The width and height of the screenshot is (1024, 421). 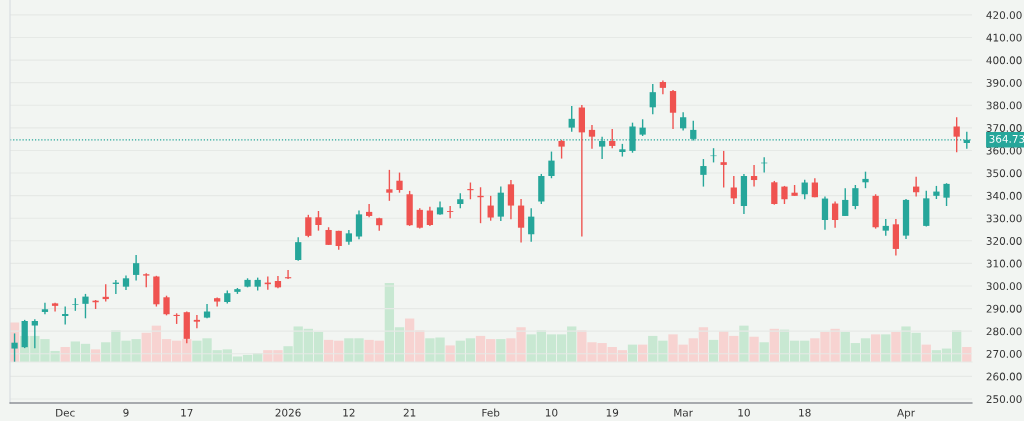 What do you see at coordinates (1004, 15) in the screenshot?
I see `y-tick-label: 420.00` at bounding box center [1004, 15].